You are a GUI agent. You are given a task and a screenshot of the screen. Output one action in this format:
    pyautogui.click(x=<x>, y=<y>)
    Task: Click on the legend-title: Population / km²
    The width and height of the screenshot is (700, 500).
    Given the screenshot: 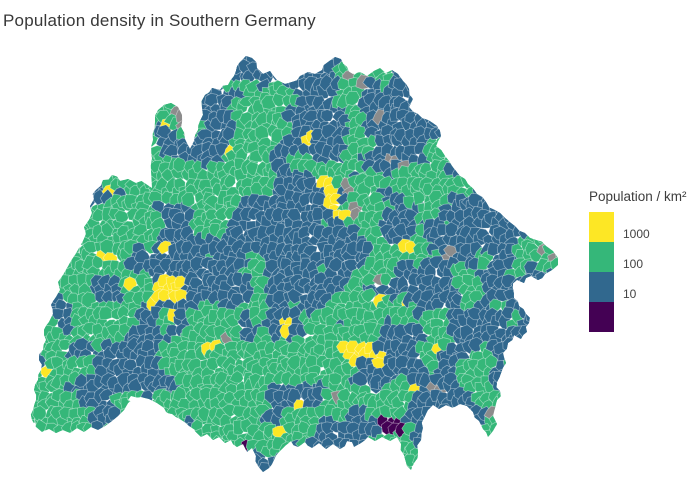 What is the action you would take?
    pyautogui.click(x=638, y=196)
    